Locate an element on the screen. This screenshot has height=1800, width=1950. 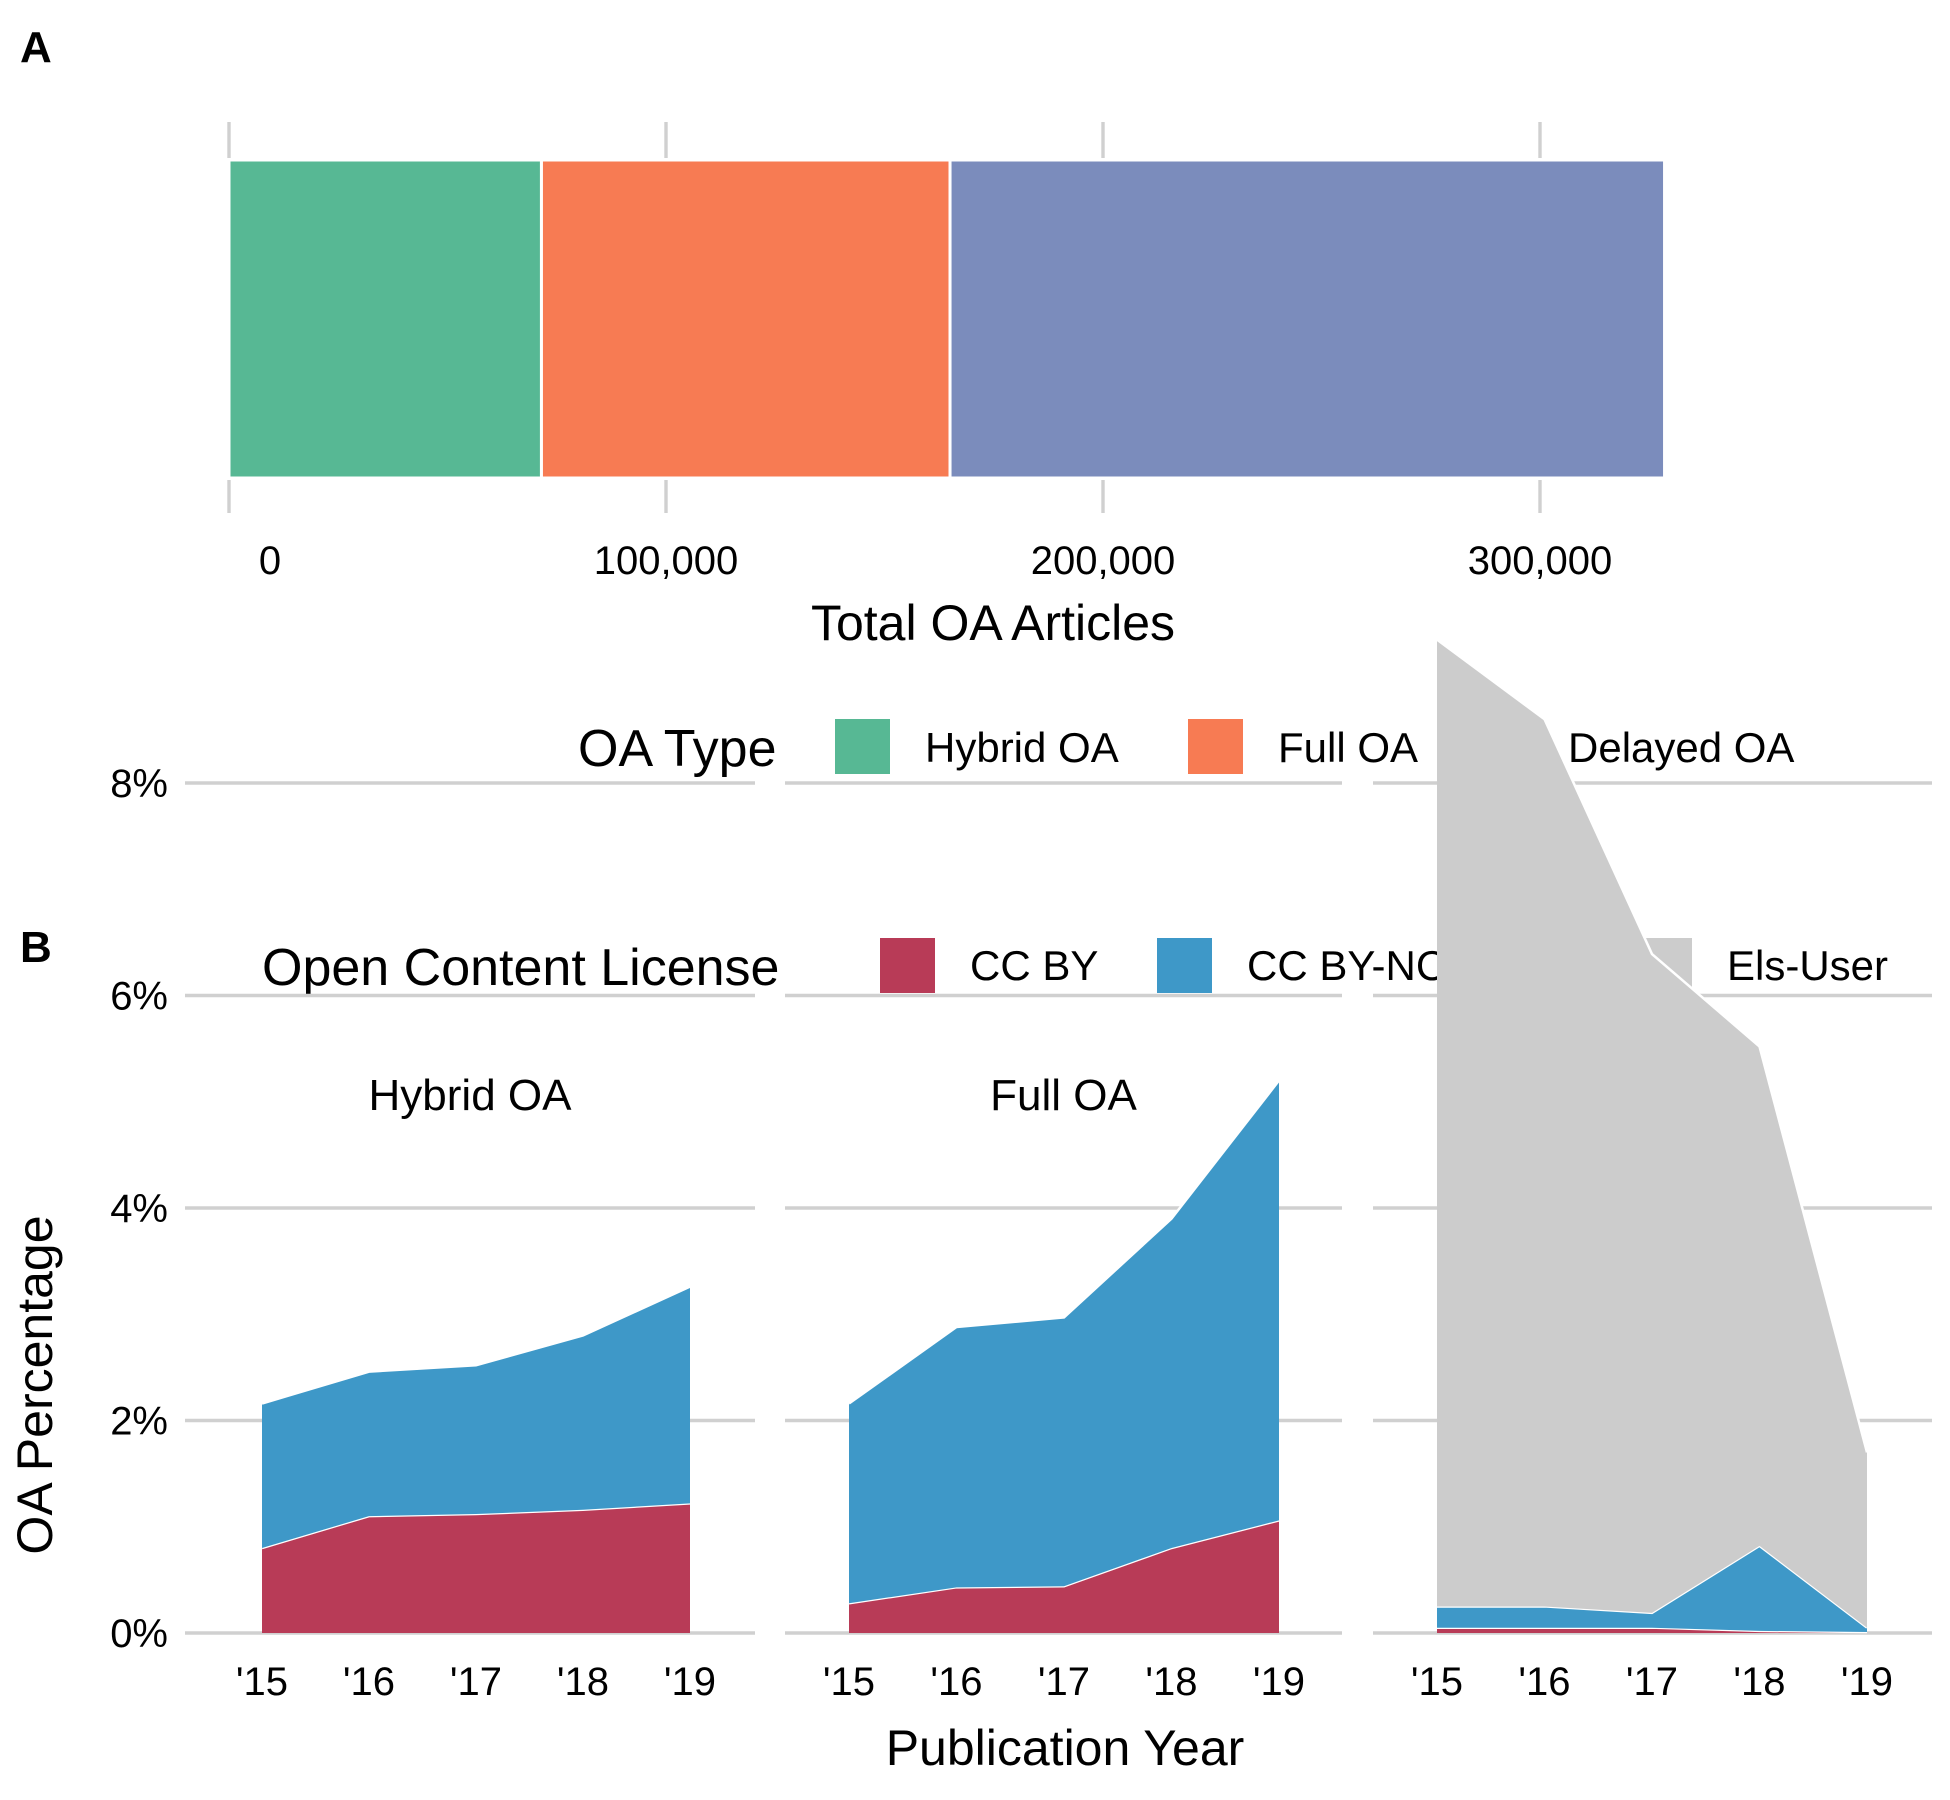
panel-a-bars is located at coordinates (947, 319).